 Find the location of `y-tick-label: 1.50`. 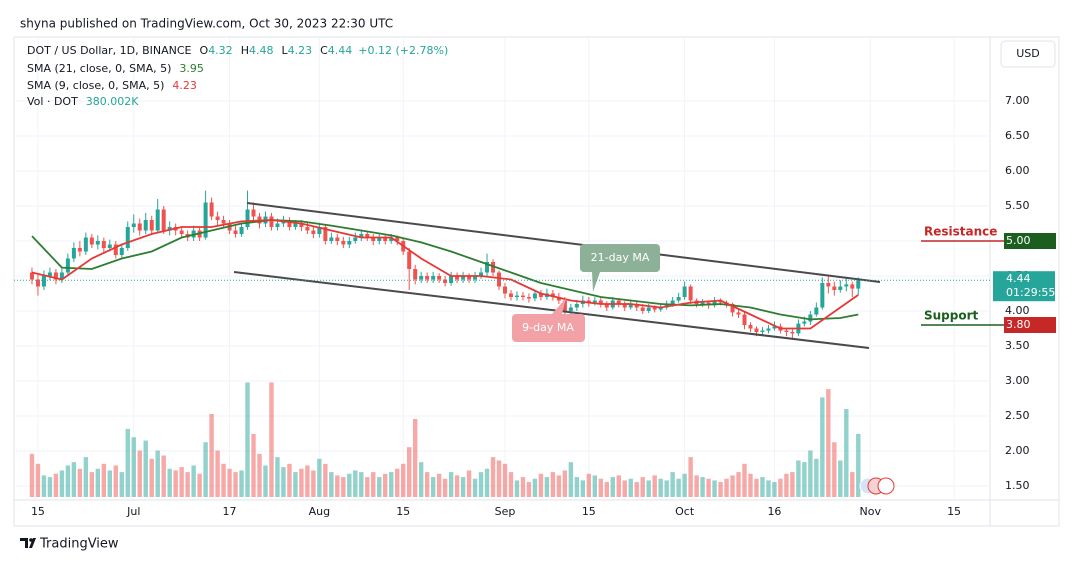

y-tick-label: 1.50 is located at coordinates (1017, 485).